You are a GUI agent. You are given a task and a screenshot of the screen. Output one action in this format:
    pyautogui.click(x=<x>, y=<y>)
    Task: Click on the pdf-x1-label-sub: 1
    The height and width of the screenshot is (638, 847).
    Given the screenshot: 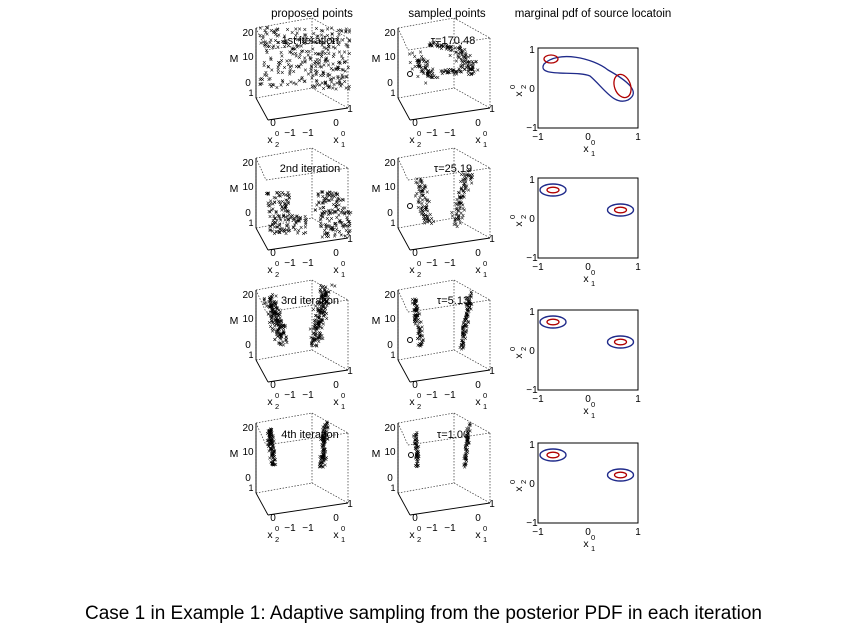 What is the action you would take?
    pyautogui.click(x=593, y=283)
    